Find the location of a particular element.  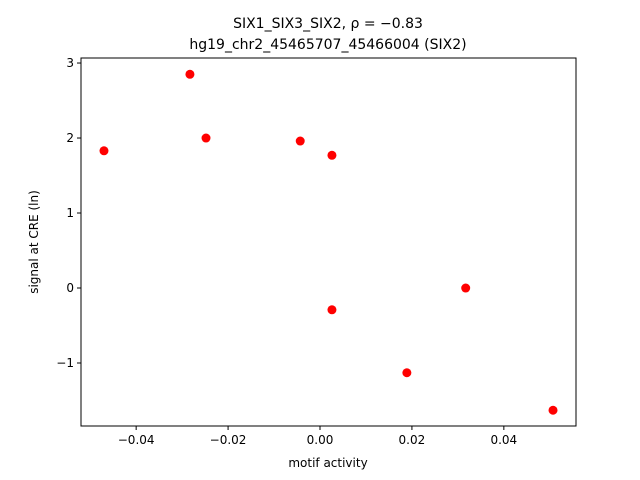

x-tick-label: 0.02 is located at coordinates (412, 440).